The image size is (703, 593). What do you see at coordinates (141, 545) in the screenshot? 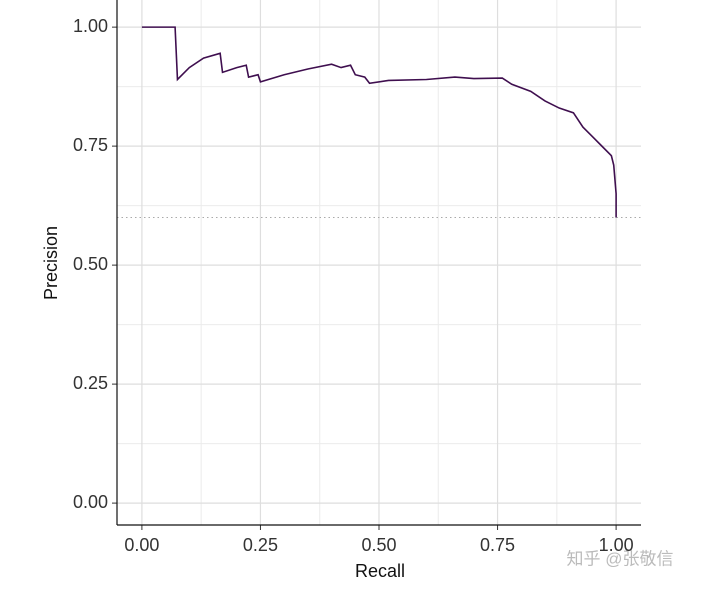
I see `x-tick-label: 0.00` at bounding box center [141, 545].